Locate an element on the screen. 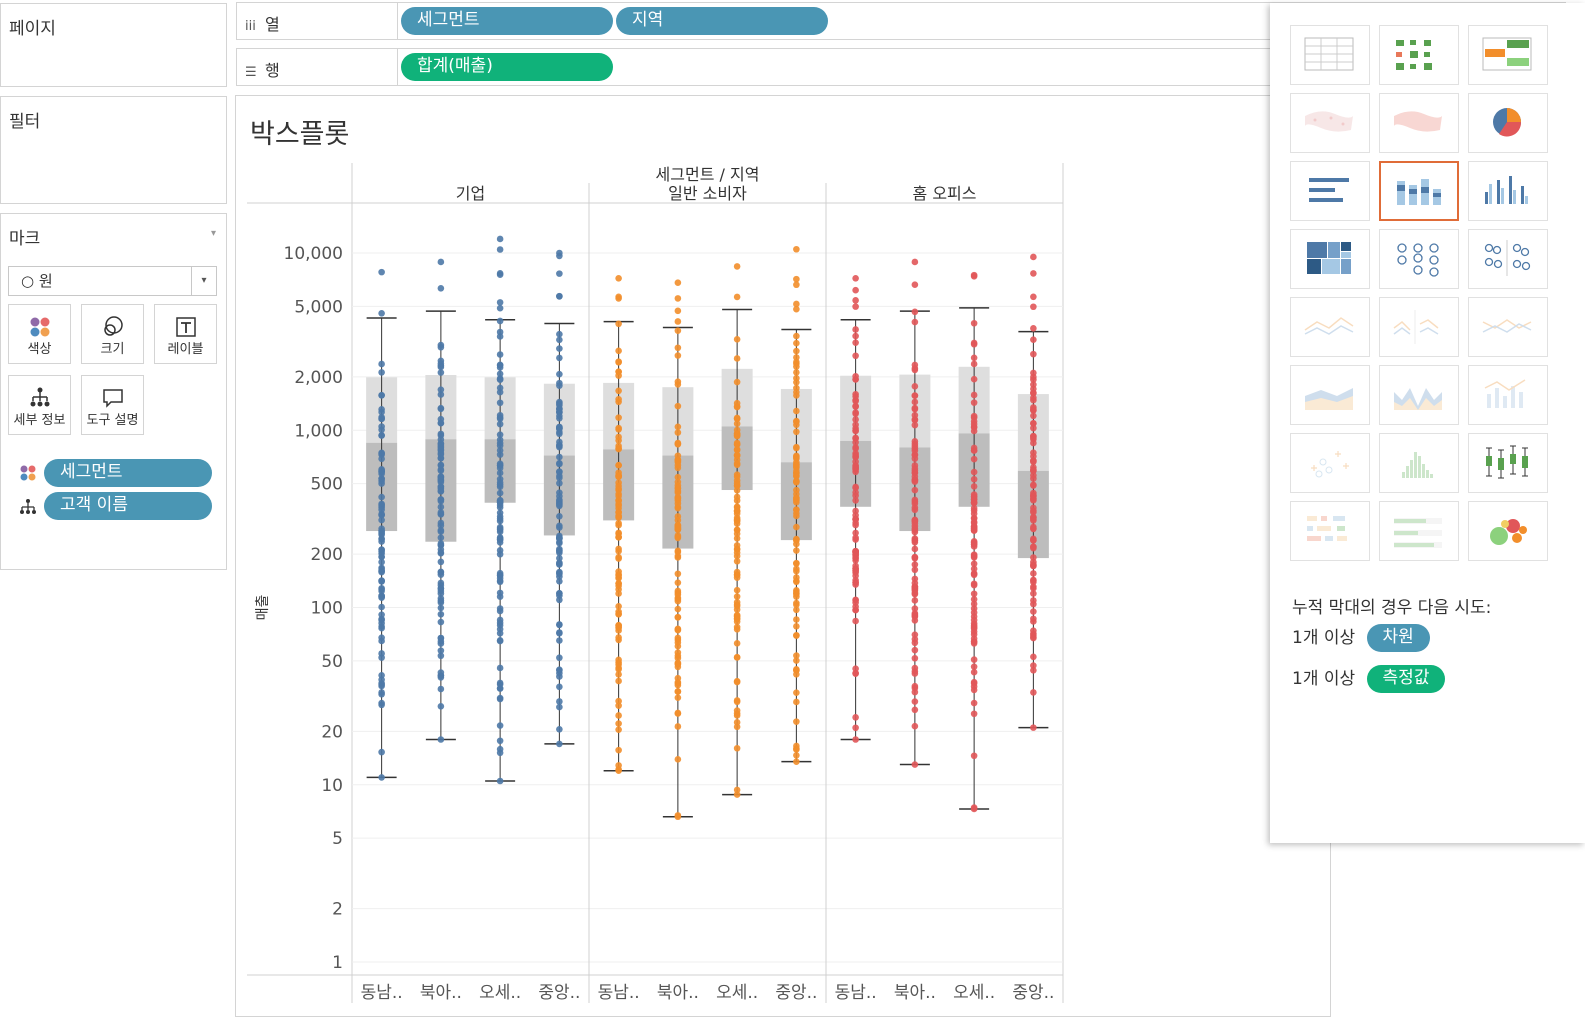 This screenshot has height=1029, width=1585. tooltip-button: 도구 설명 is located at coordinates (112, 405).